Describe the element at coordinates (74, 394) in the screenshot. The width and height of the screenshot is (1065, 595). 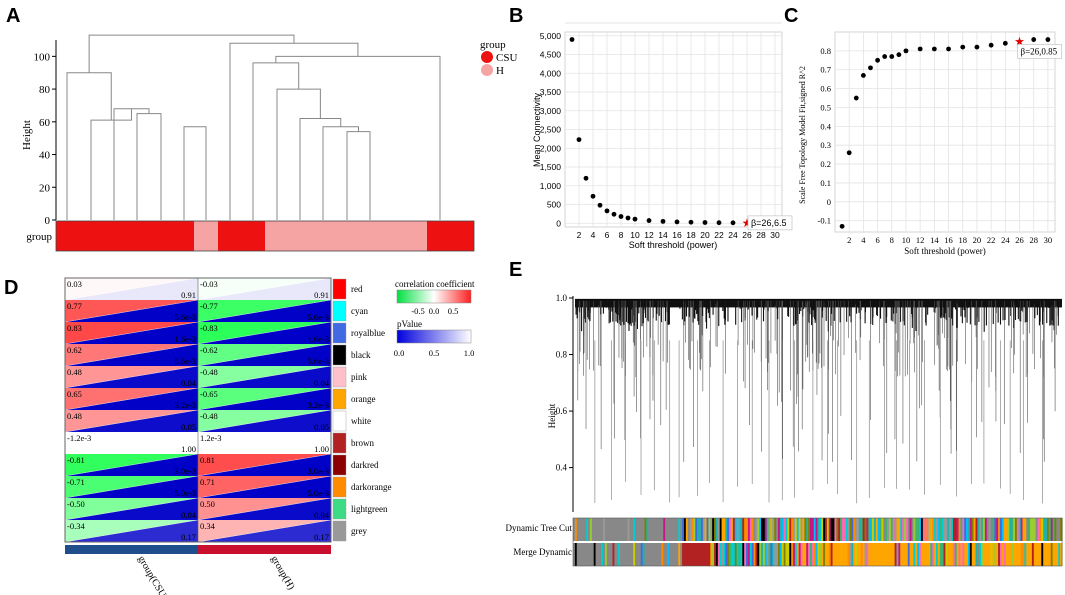
I see `d-cell-r: 0.65` at that location.